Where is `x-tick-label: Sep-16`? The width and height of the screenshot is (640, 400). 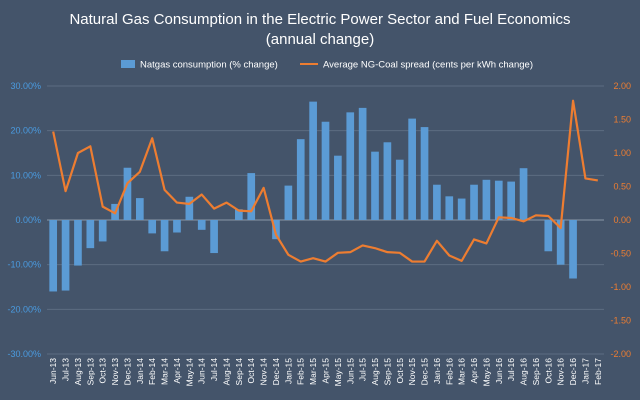
x-tick-label: Sep-16 is located at coordinates (536, 372).